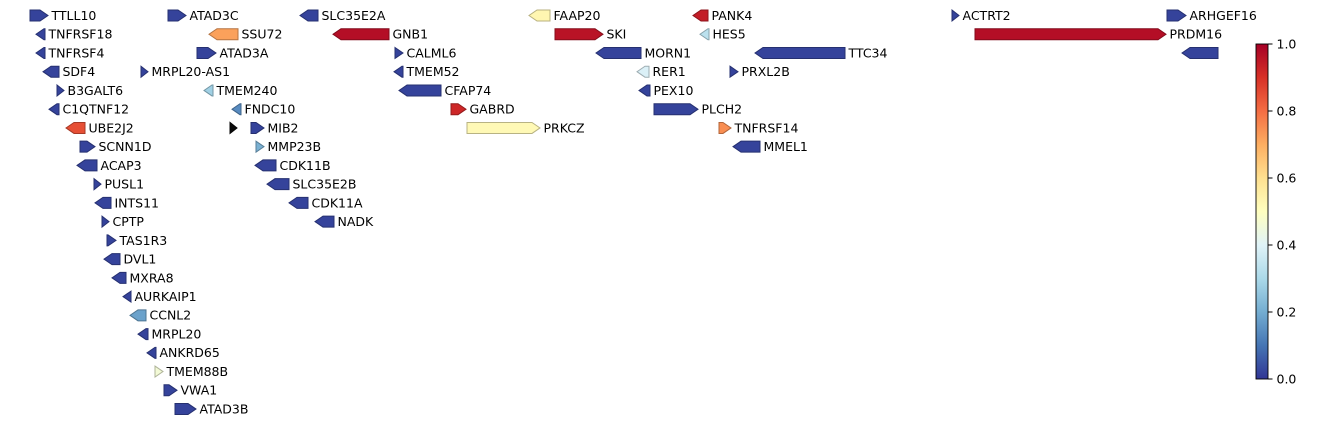  What do you see at coordinates (617, 34) in the screenshot?
I see `gene-label-ski: SKI` at bounding box center [617, 34].